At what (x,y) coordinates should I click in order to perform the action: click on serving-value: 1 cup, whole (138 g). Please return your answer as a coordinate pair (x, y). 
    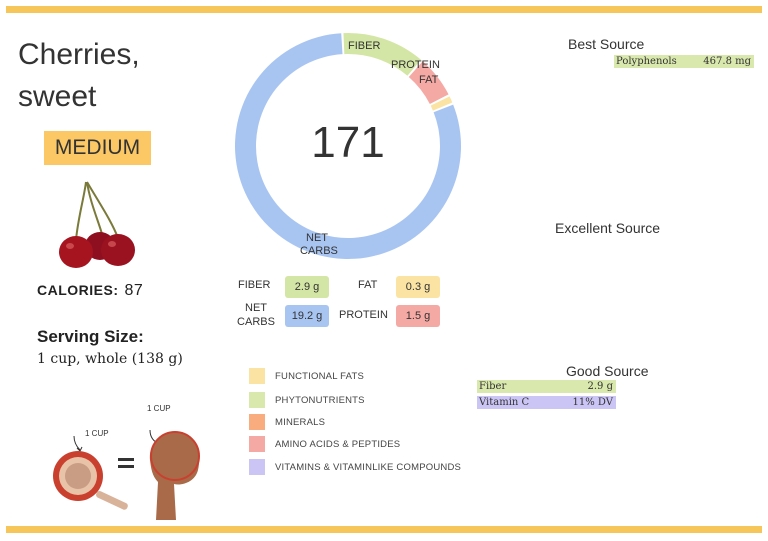
    Looking at the image, I should click on (110, 359).